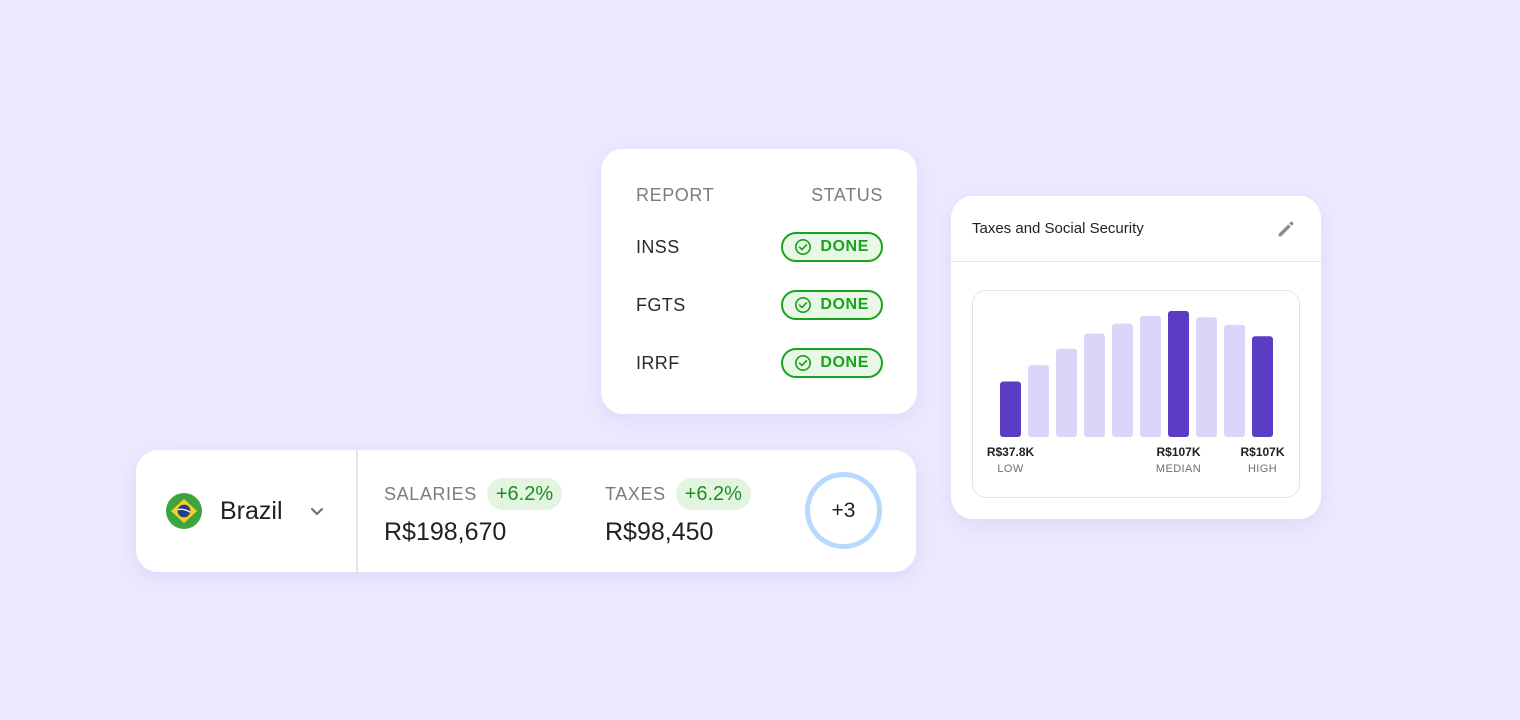 The image size is (1520, 720). I want to click on salaries-metric: SALARIES +6.2% R$198,670, so click(473, 512).